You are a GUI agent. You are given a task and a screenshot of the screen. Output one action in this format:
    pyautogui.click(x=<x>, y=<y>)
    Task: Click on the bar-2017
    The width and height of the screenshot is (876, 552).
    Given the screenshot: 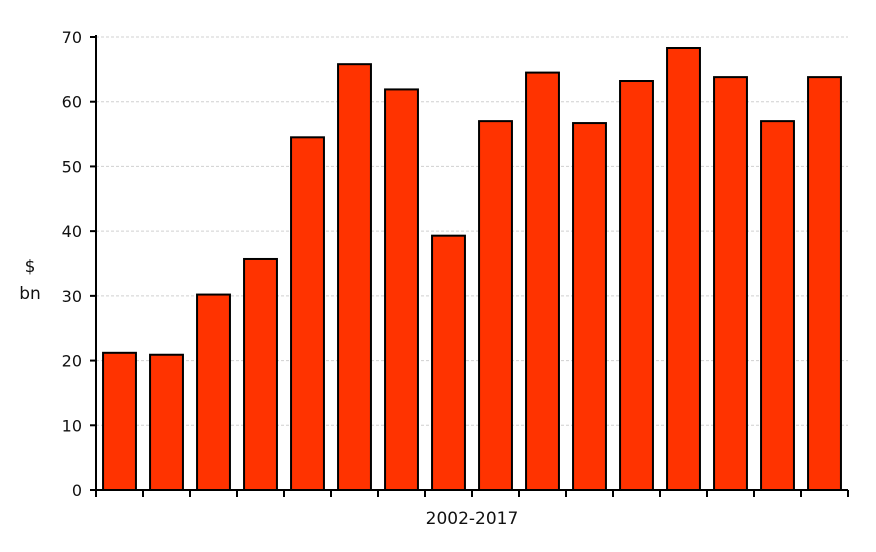 What is the action you would take?
    pyautogui.click(x=824, y=283)
    